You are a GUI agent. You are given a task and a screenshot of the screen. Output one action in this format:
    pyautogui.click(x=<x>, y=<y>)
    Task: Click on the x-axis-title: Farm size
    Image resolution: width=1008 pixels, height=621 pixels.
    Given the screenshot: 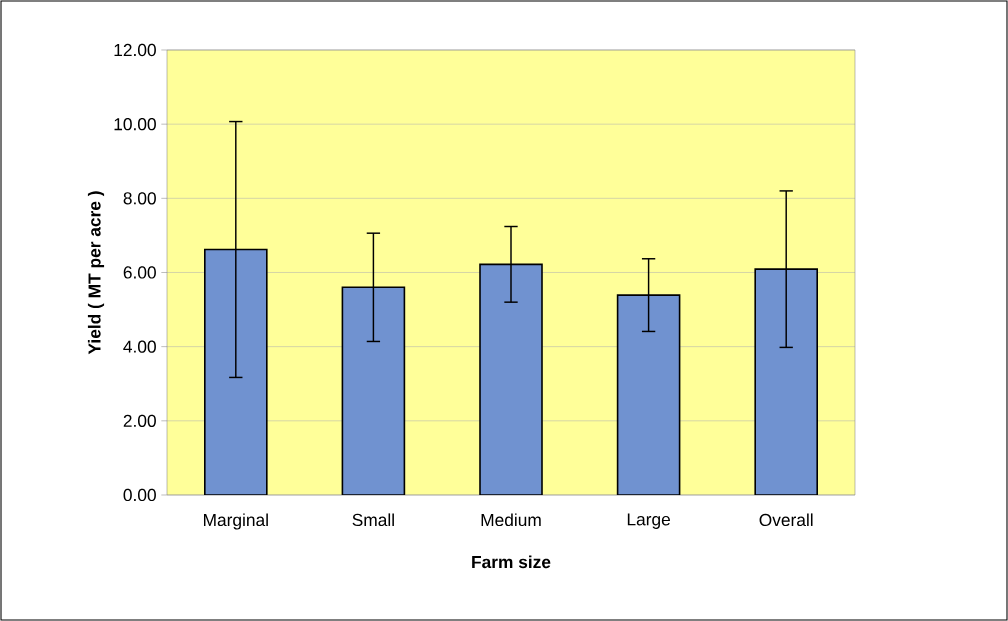 What is the action you would take?
    pyautogui.click(x=511, y=562)
    